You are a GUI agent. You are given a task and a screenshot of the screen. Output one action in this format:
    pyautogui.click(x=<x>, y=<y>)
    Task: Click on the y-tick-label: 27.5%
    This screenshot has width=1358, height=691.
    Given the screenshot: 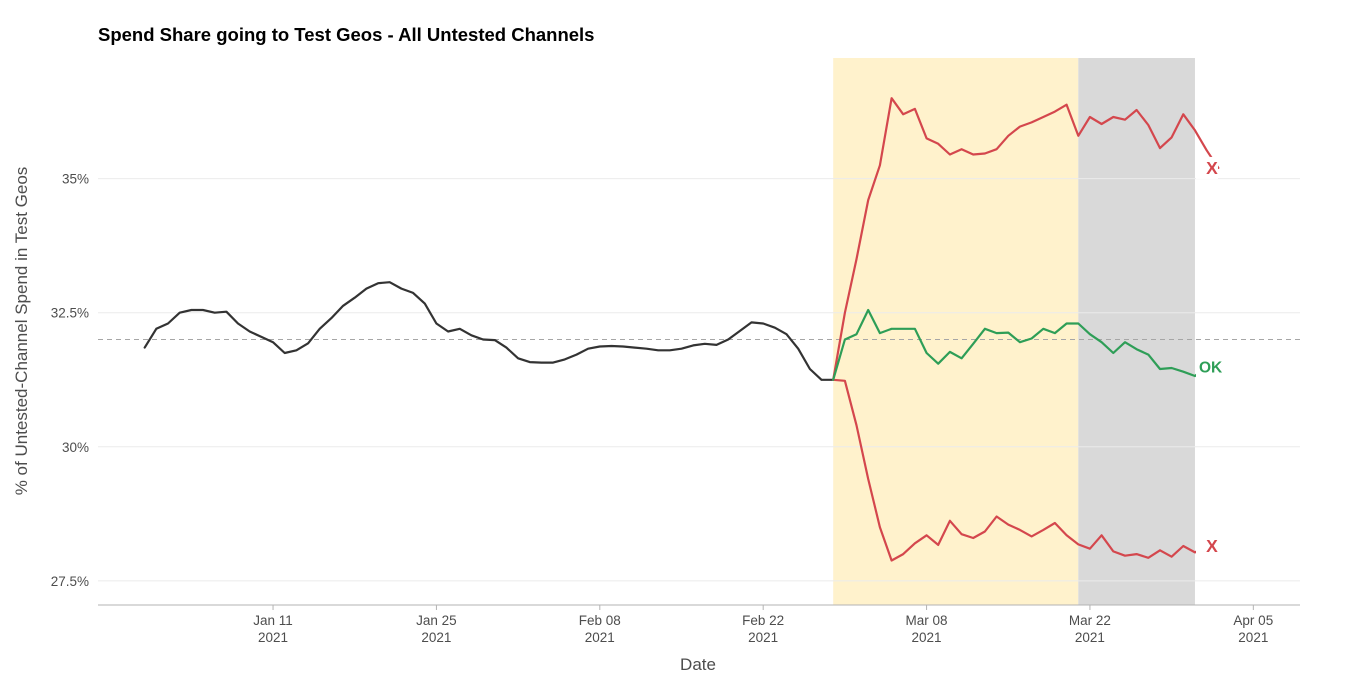 What is the action you would take?
    pyautogui.click(x=70, y=581)
    